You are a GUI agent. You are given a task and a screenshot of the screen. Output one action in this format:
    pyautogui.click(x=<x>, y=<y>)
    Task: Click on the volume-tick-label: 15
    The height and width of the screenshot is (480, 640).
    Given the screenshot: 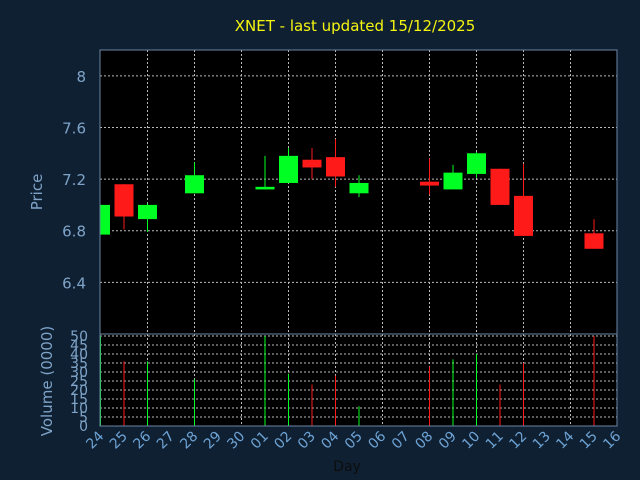 What is the action you would take?
    pyautogui.click(x=79, y=400)
    